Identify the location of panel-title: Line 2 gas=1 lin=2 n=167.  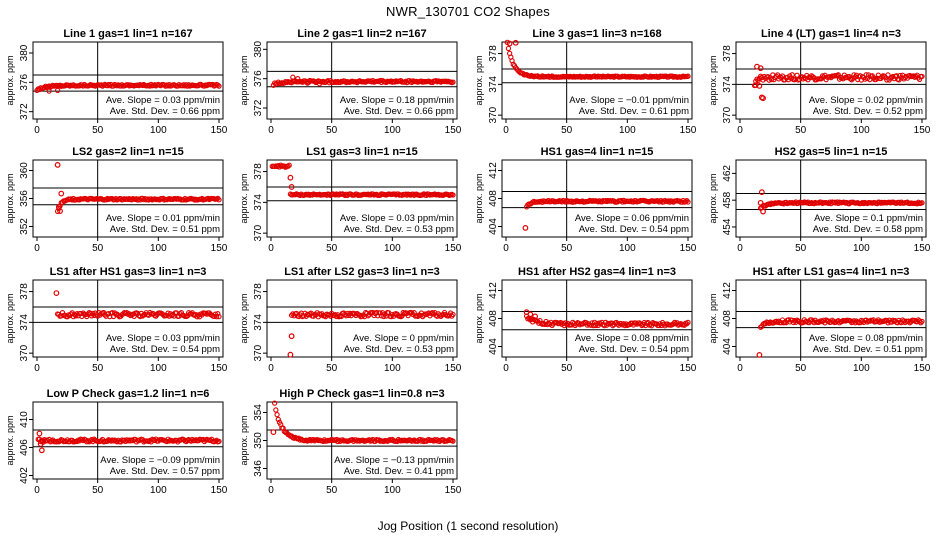
(361, 34).